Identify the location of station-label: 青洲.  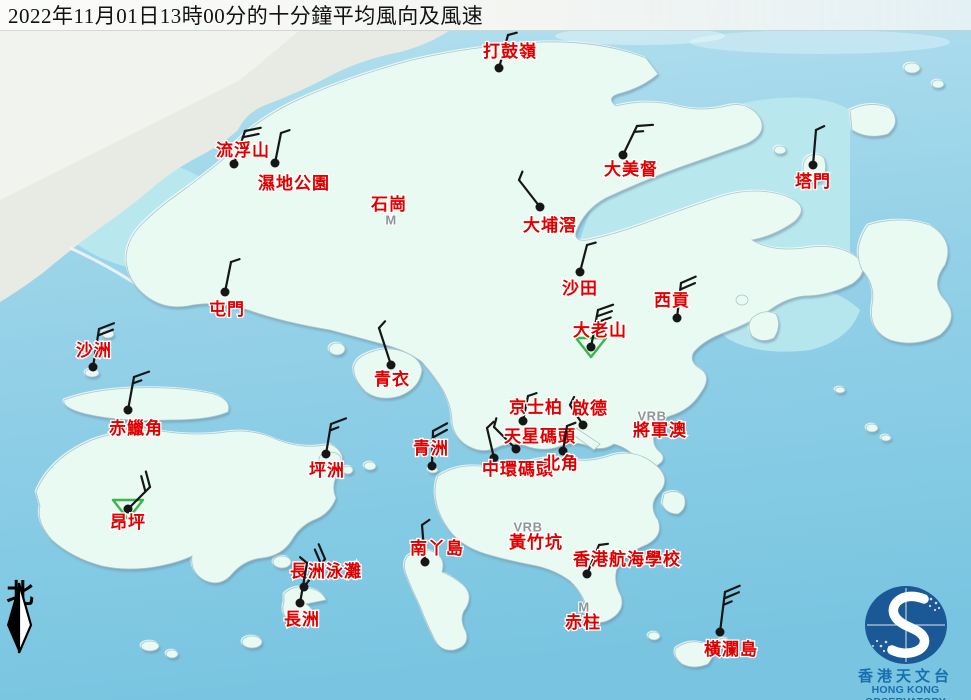
(431, 448).